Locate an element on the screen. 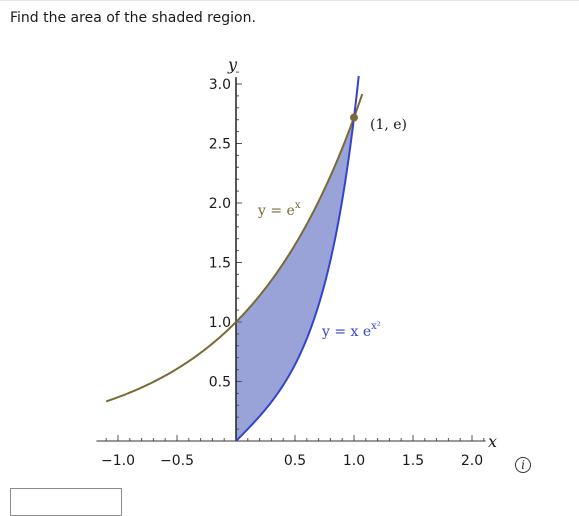 This screenshot has width=579, height=516. y-tick-label: 1.0 is located at coordinates (220, 323).